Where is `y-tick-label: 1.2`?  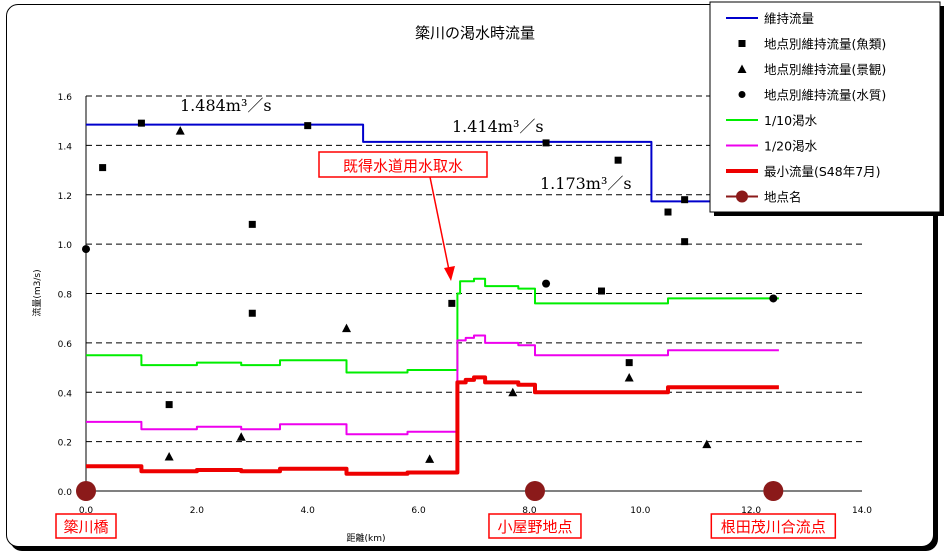
y-tick-label: 1.2 is located at coordinates (65, 197).